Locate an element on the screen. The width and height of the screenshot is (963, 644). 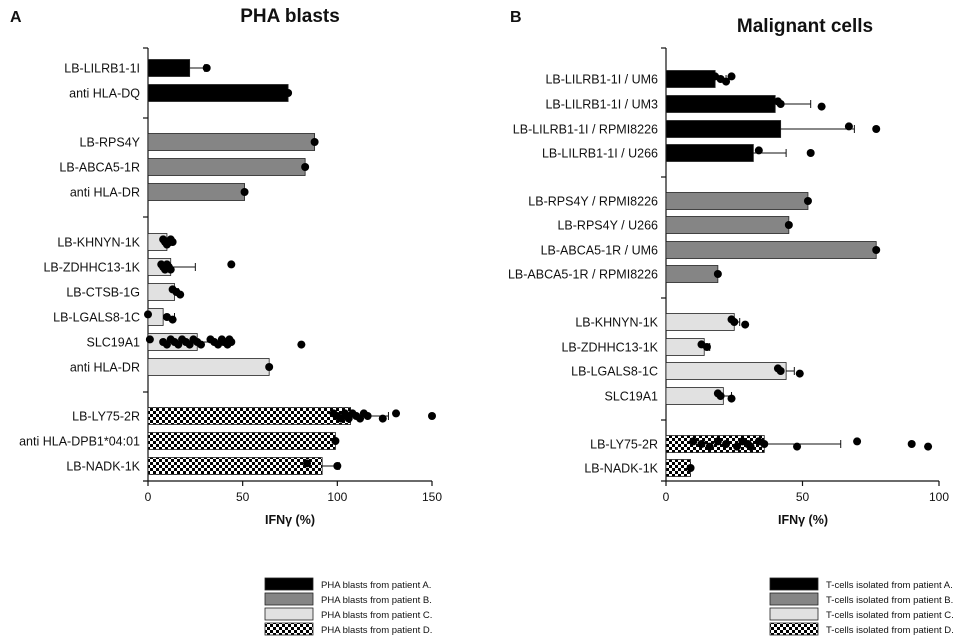
bar-row: anti HLA-DPB1*04:01 is located at coordinates (179, 441).